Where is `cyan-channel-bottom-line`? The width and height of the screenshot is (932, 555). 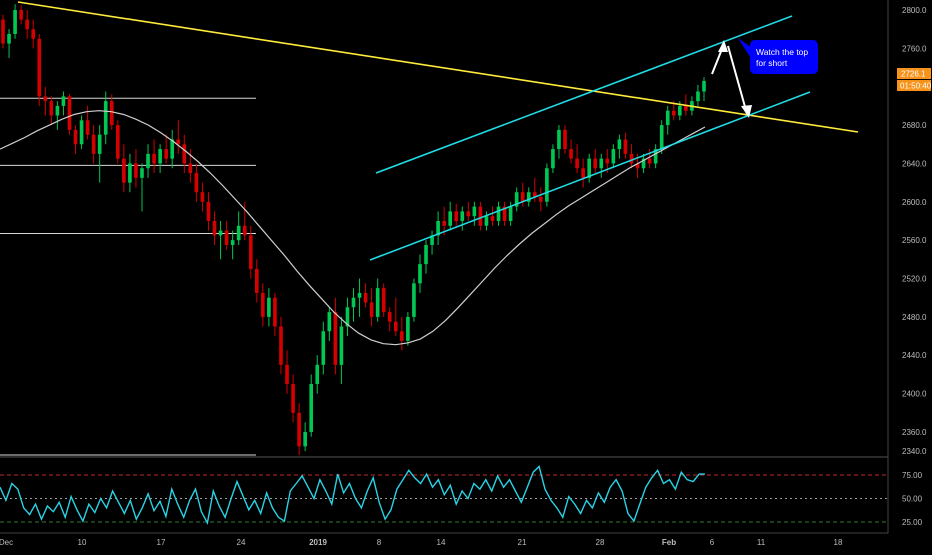 cyan-channel-bottom-line is located at coordinates (590, 176).